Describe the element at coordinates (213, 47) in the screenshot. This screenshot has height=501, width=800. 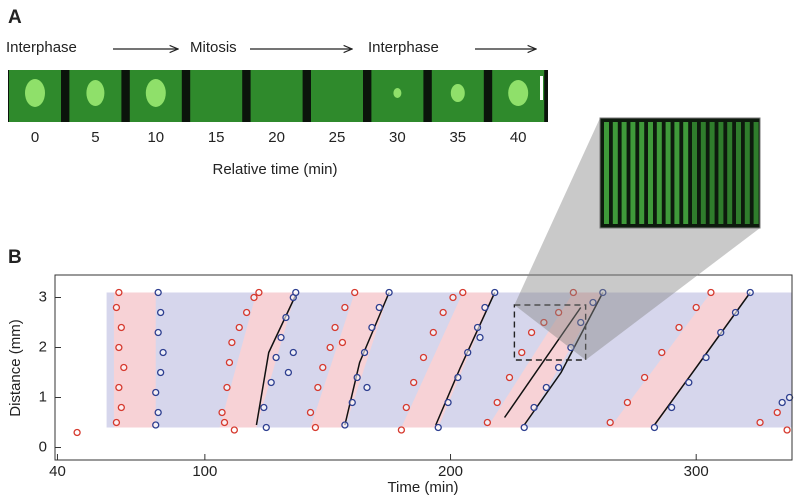
I see `phase-label: Mitosis` at that location.